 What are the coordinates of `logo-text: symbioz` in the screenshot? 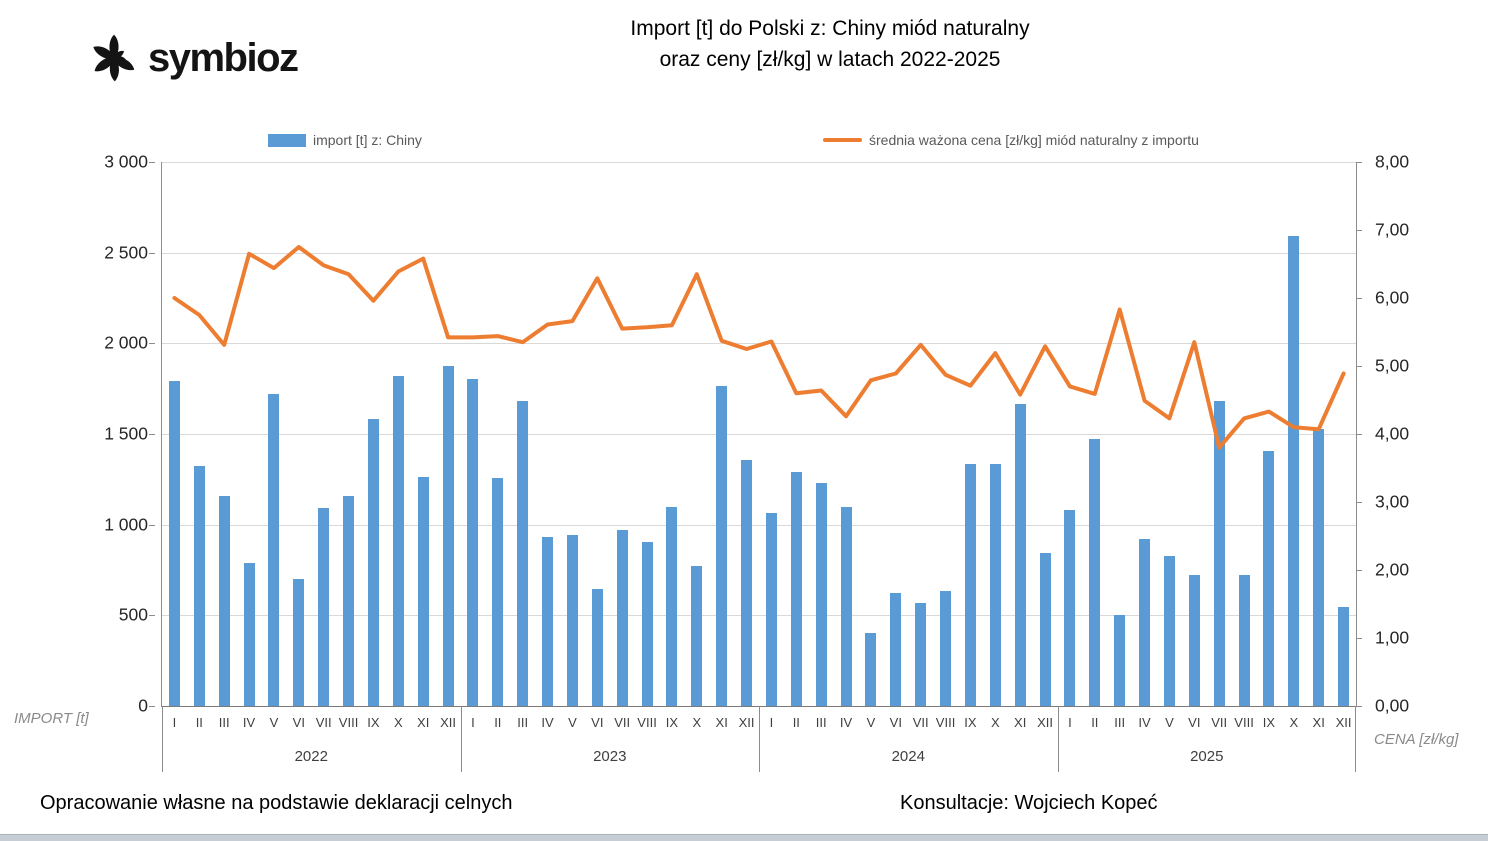 It's located at (223, 57).